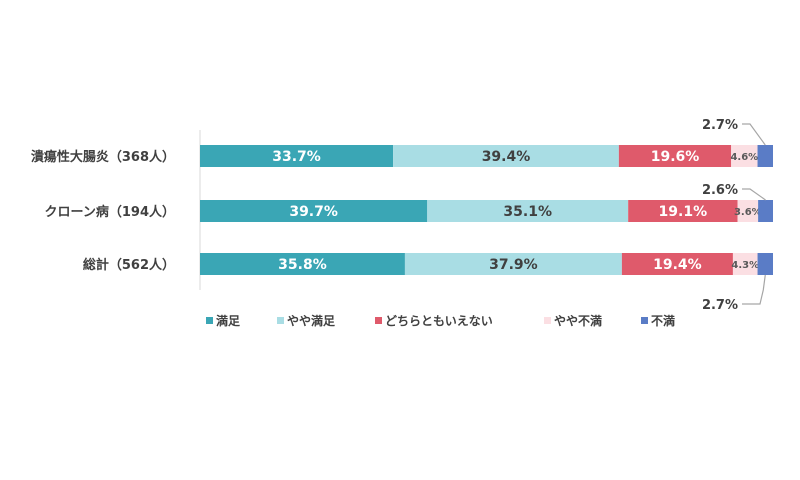  Describe the element at coordinates (663, 320) in the screenshot. I see `legend-label: 不満` at that location.